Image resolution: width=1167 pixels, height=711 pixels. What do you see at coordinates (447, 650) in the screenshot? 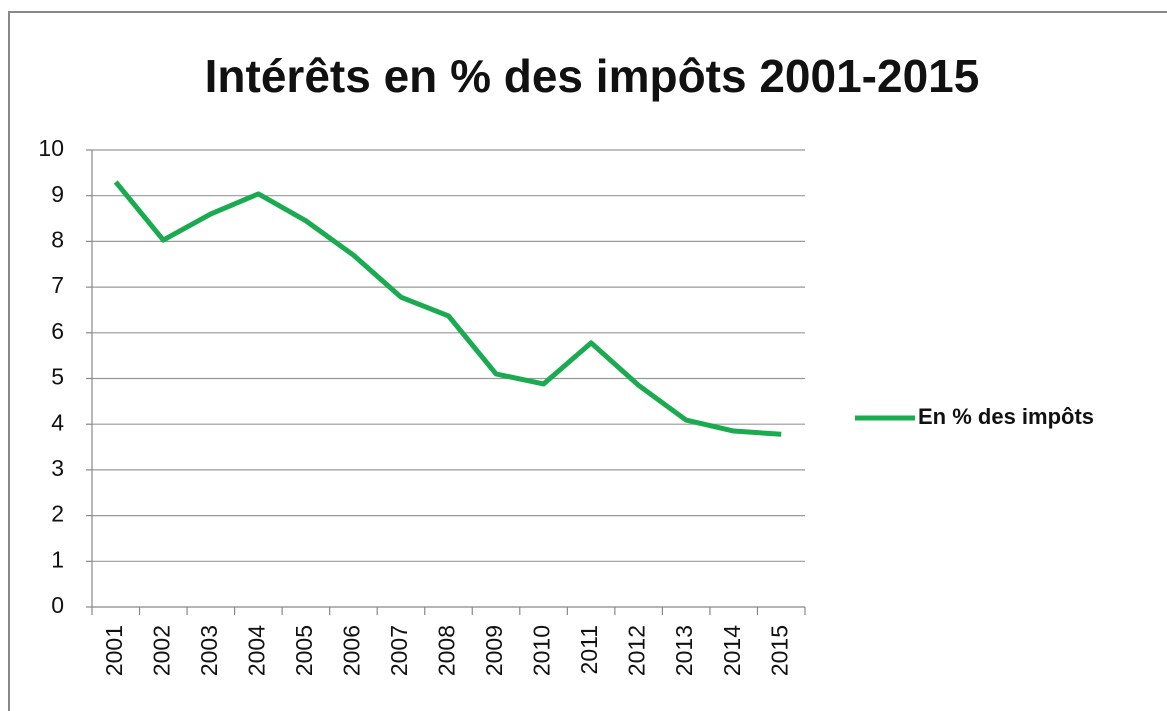
I see `x-tick-label: 2008` at bounding box center [447, 650].